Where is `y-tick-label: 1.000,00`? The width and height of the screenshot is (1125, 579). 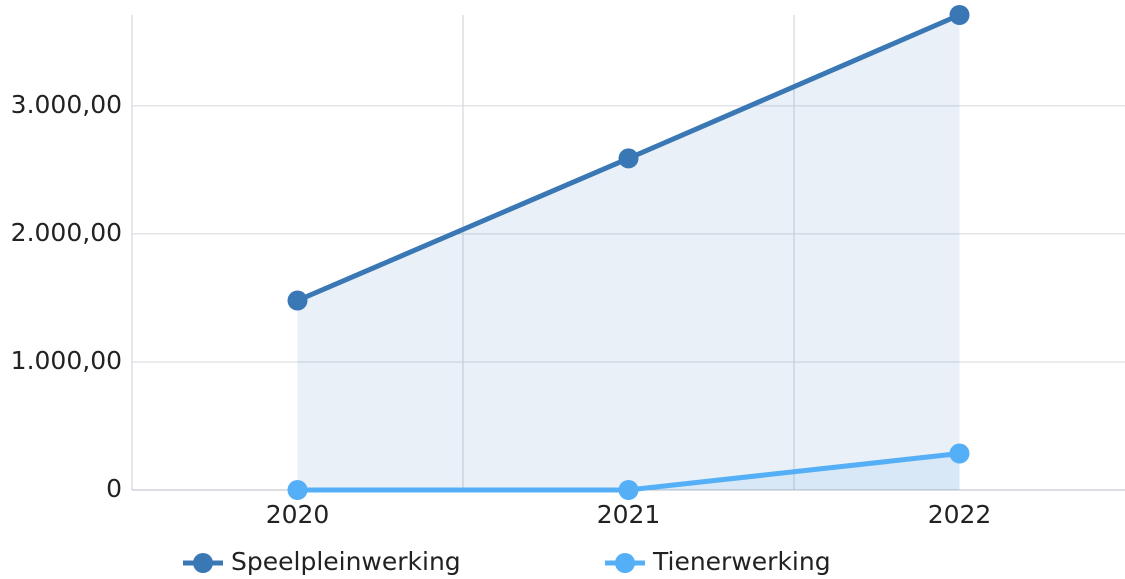
y-tick-label: 1.000,00 is located at coordinates (66, 360).